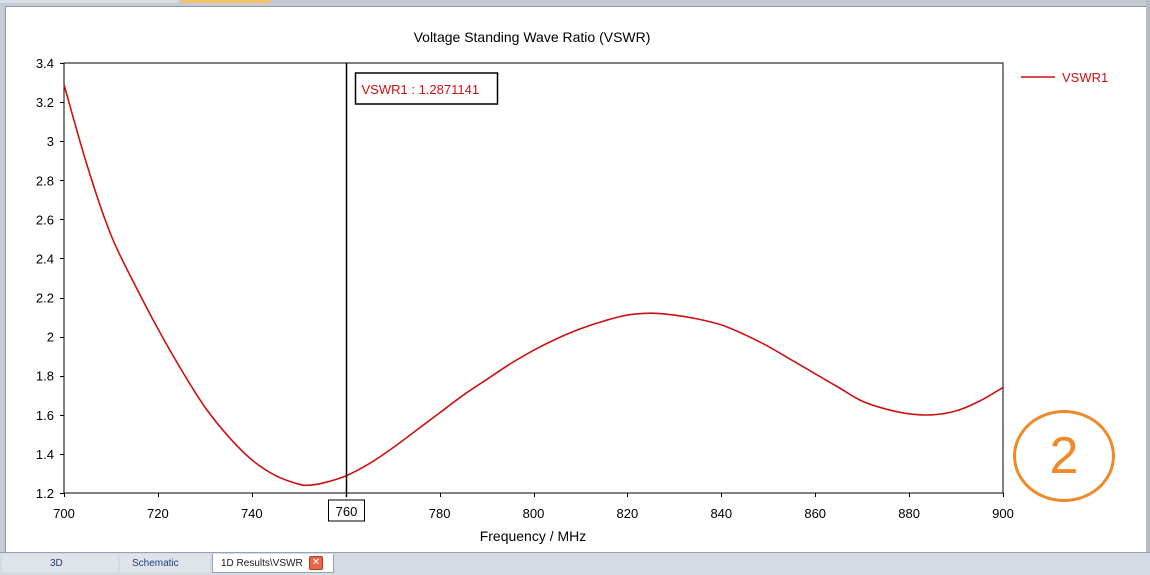 The width and height of the screenshot is (1150, 575). Describe the element at coordinates (316, 563) in the screenshot. I see `close-tab-icon: ✕` at that location.